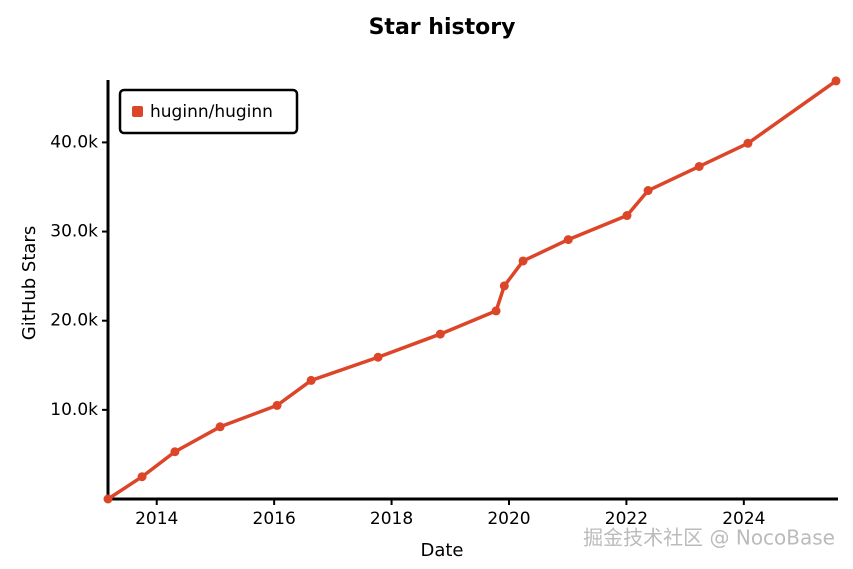 The image size is (853, 569). Describe the element at coordinates (29, 283) in the screenshot. I see `y-axis-label: GitHub Stars` at that location.